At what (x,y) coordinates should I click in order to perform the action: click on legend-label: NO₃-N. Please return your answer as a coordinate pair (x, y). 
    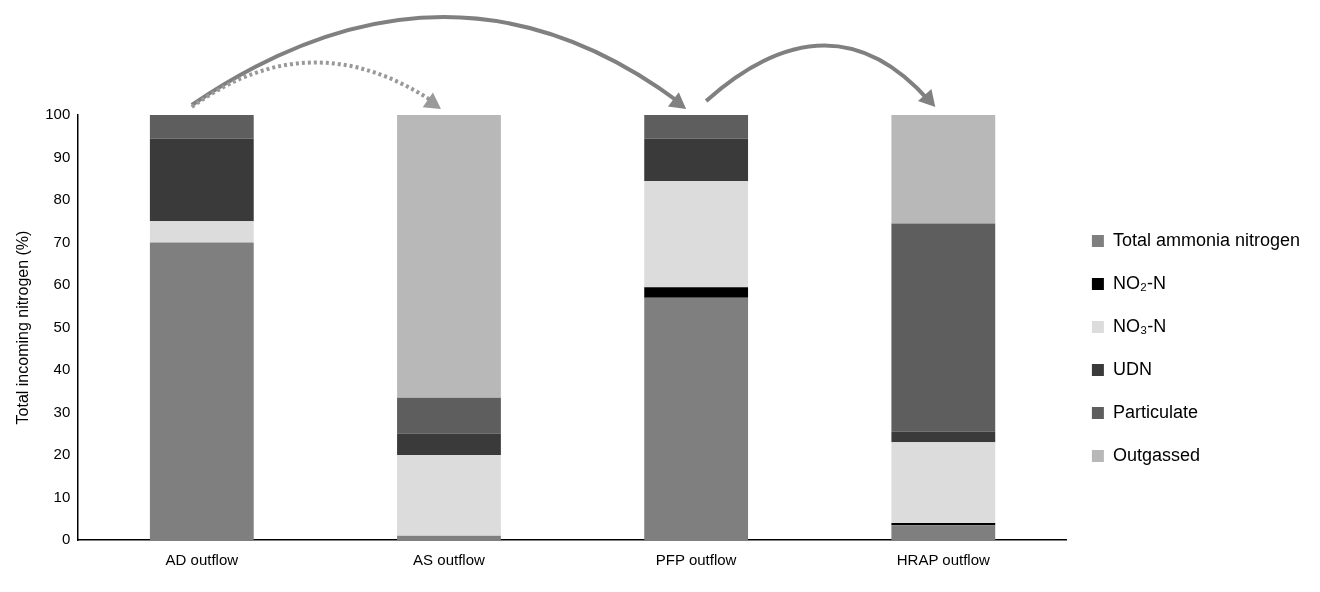
    Looking at the image, I should click on (1139, 325).